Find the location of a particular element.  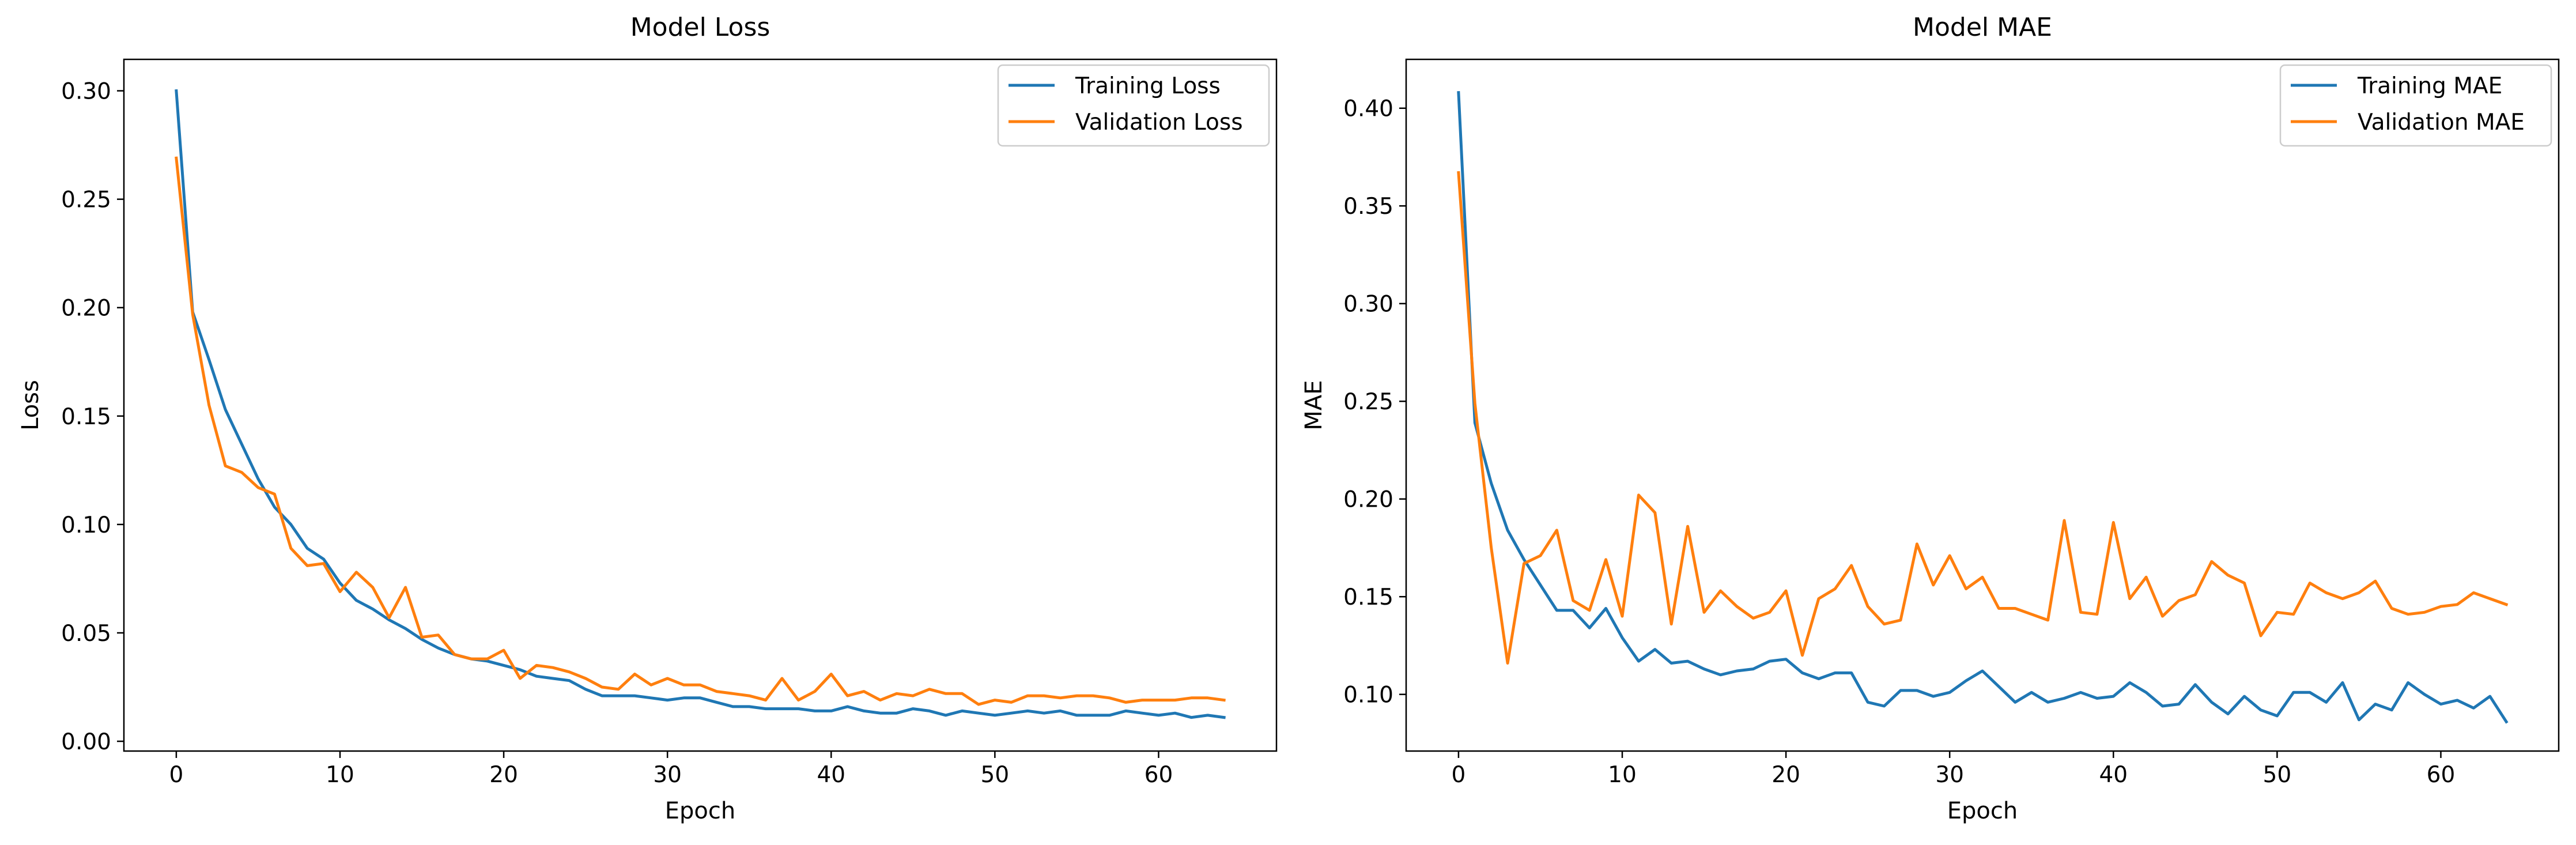

loss-legend-validation-label: Validation Loss is located at coordinates (1159, 122).